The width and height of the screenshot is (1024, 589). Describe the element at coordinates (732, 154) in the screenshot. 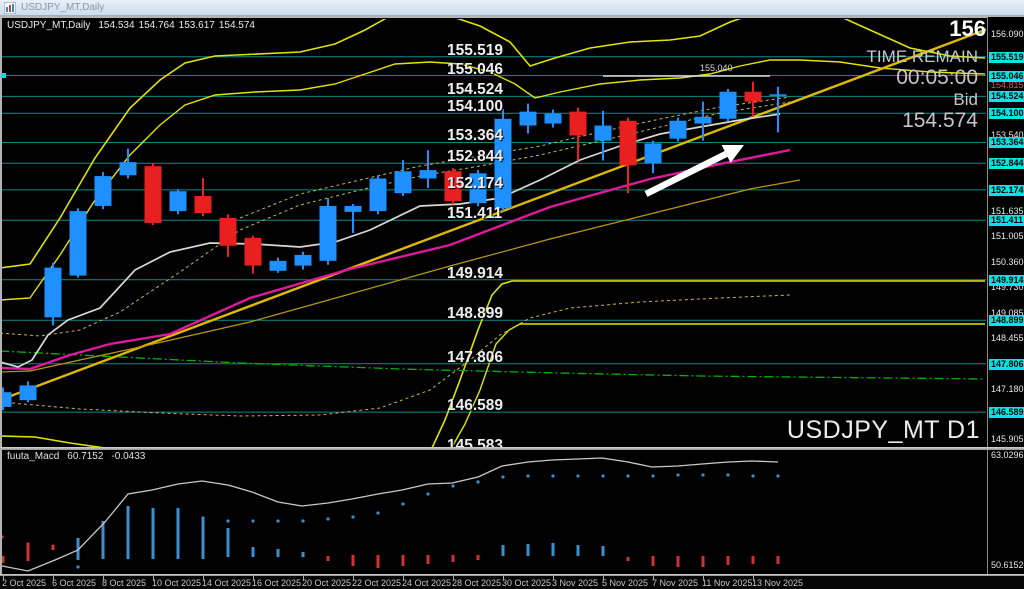

I see `arrow-head` at that location.